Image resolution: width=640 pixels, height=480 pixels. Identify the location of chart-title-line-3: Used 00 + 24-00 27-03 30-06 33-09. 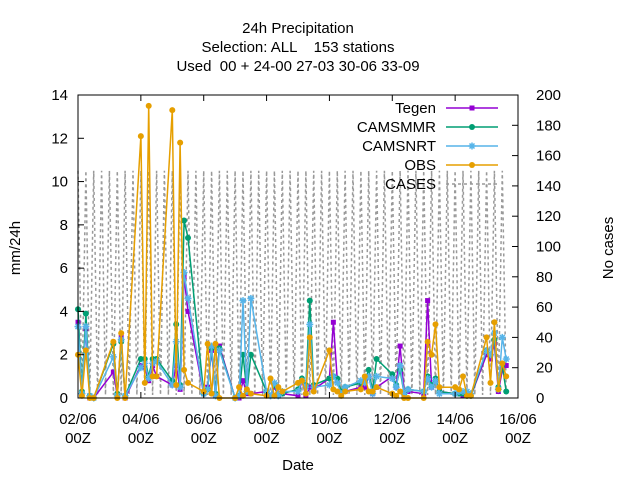
(297, 66).